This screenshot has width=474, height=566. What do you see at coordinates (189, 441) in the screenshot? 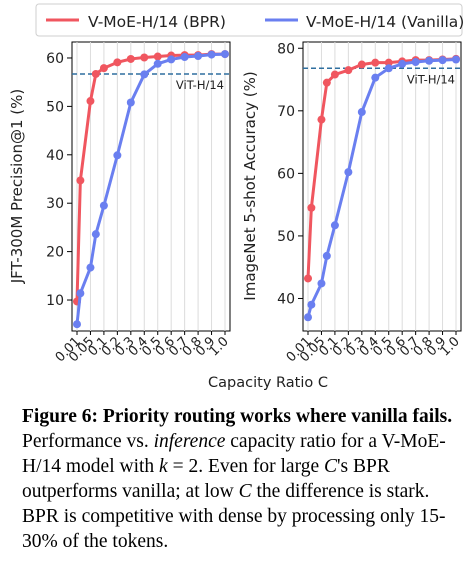
I see `caption-italic: inference` at bounding box center [189, 441].